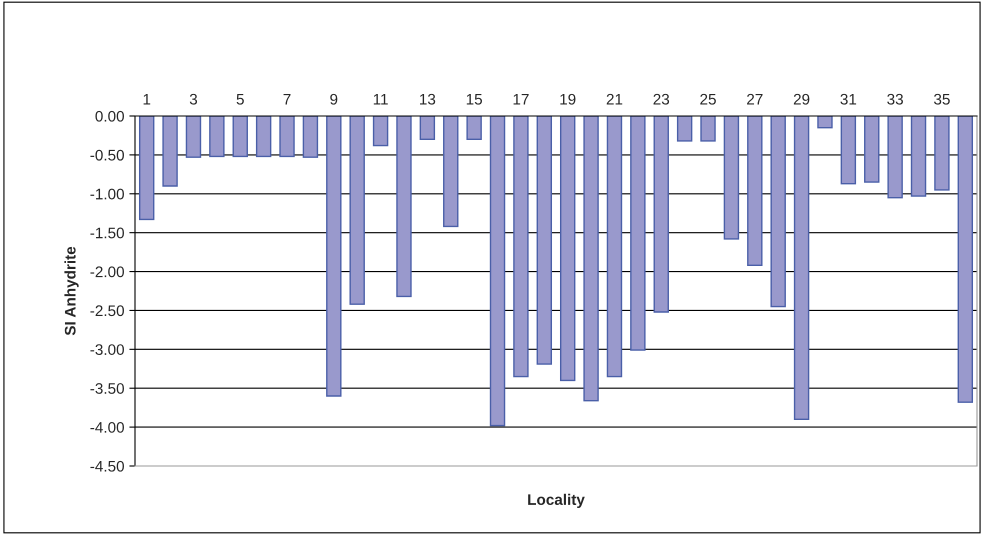 The width and height of the screenshot is (984, 535). Describe the element at coordinates (107, 155) in the screenshot. I see `y-tick-label: -0.50` at that location.